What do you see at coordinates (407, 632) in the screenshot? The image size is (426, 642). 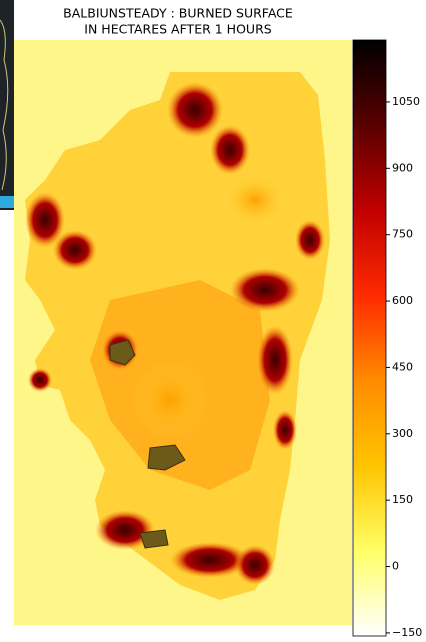 I see `colorbar-tick-label: −150` at bounding box center [407, 632].